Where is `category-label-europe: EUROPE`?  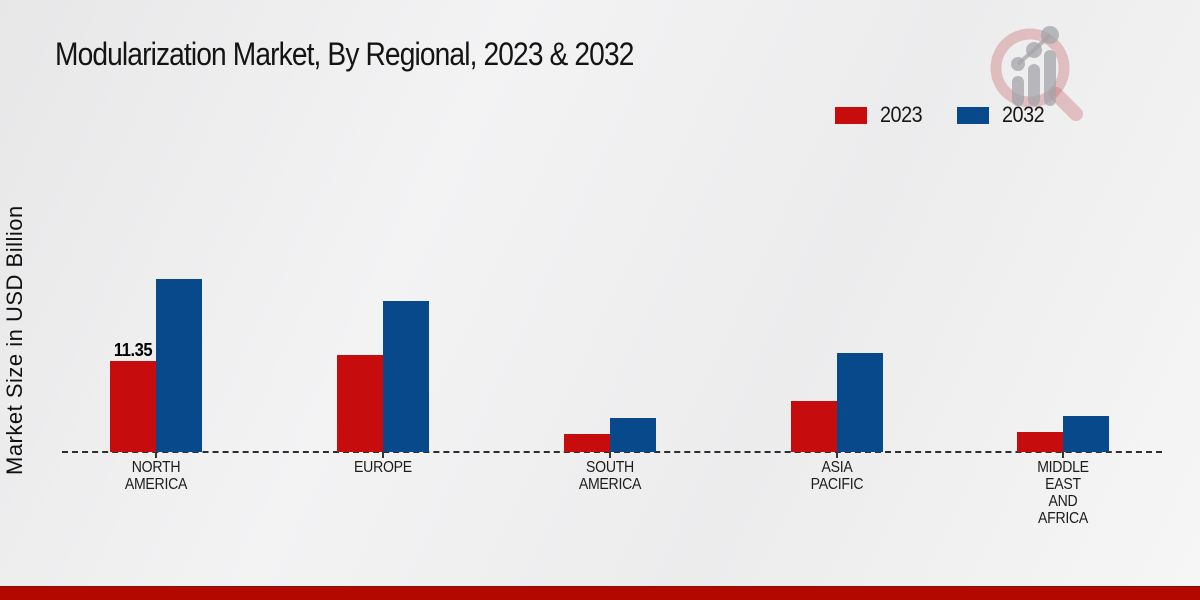 category-label-europe: EUROPE is located at coordinates (383, 467).